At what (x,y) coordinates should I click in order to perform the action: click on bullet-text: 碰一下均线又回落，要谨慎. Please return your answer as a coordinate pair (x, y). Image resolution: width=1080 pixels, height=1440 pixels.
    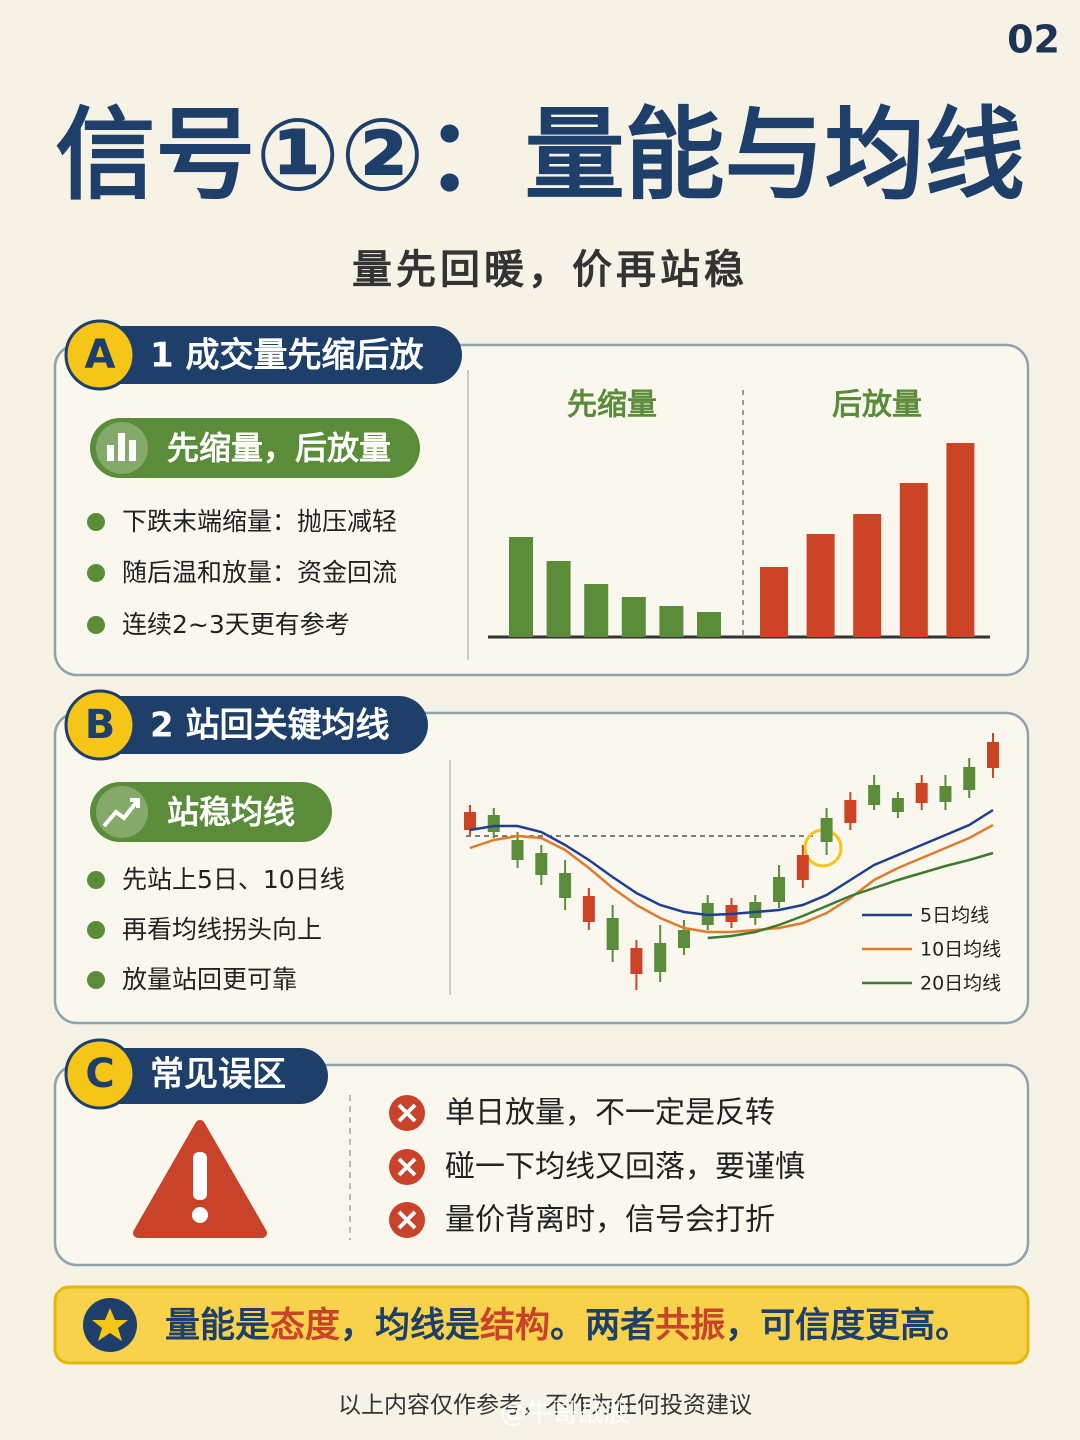
    Looking at the image, I should click on (625, 1167).